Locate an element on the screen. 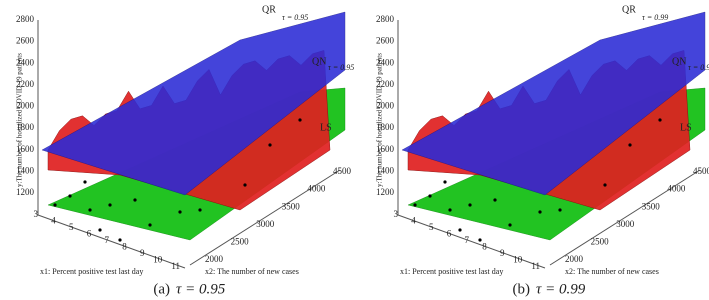  caption-tau: τ = 0.95 is located at coordinates (201, 289).